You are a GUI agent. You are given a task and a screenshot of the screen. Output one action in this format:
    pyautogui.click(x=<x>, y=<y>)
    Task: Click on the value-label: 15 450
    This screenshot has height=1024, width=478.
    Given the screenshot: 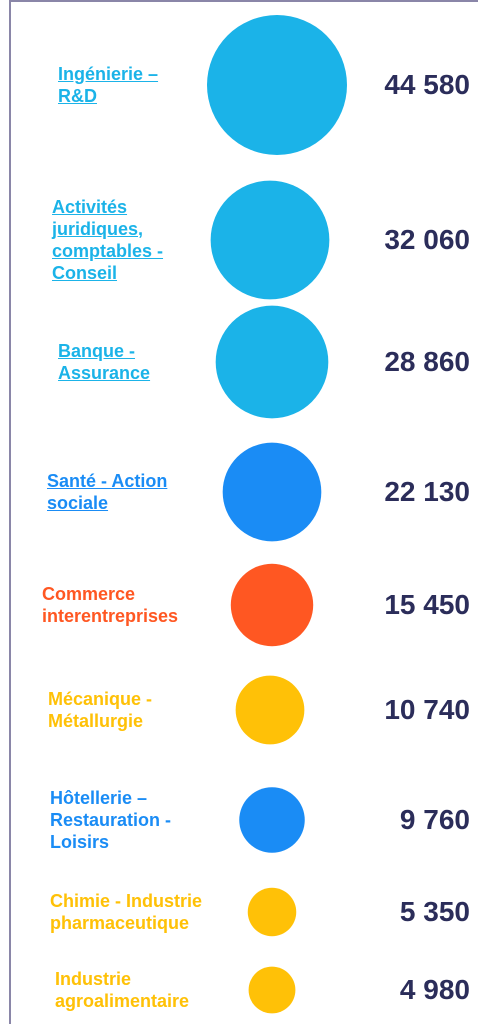 What is the action you would take?
    pyautogui.click(x=427, y=604)
    